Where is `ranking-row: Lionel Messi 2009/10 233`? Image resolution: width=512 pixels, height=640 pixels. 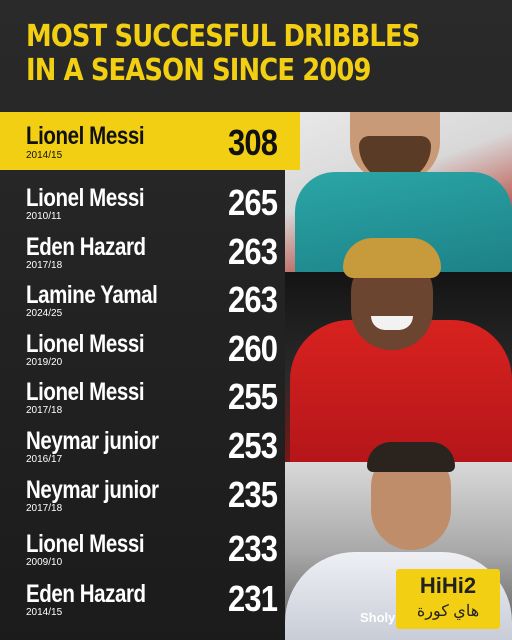
ranking-row: Lionel Messi 2009/10 233 is located at coordinates (256, 552).